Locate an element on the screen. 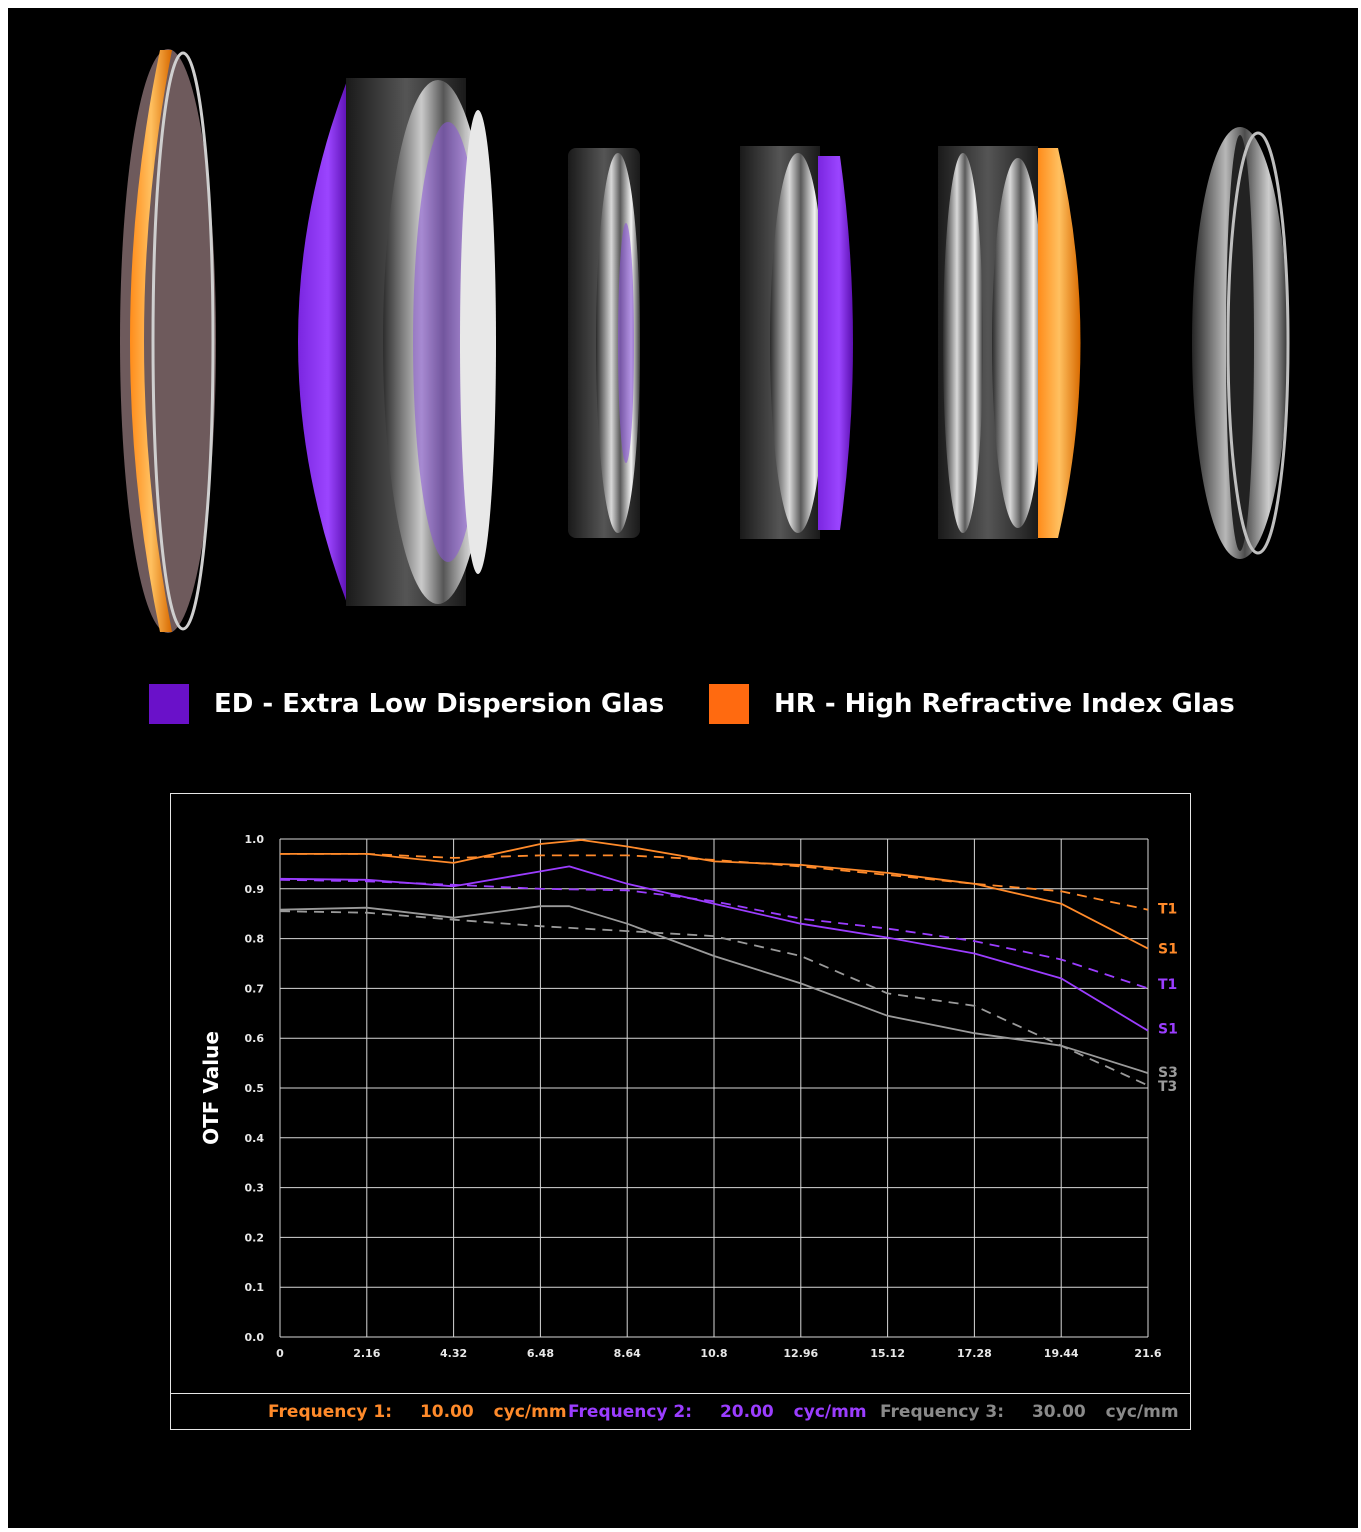  series-line-t3 is located at coordinates (714, 998).